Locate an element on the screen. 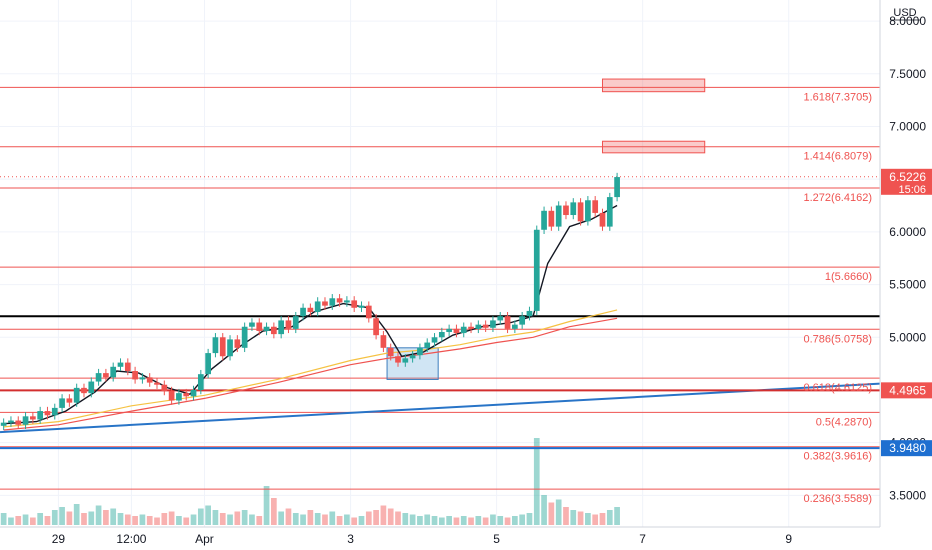 This screenshot has height=550, width=932. fib-label: 1.618(7.3705) is located at coordinates (838, 97).